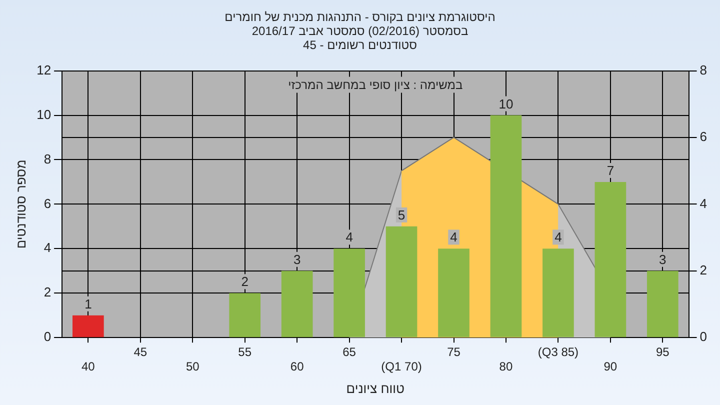 The width and height of the screenshot is (720, 405). Describe the element at coordinates (610, 170) in the screenshot. I see `data-label: 7` at that location.